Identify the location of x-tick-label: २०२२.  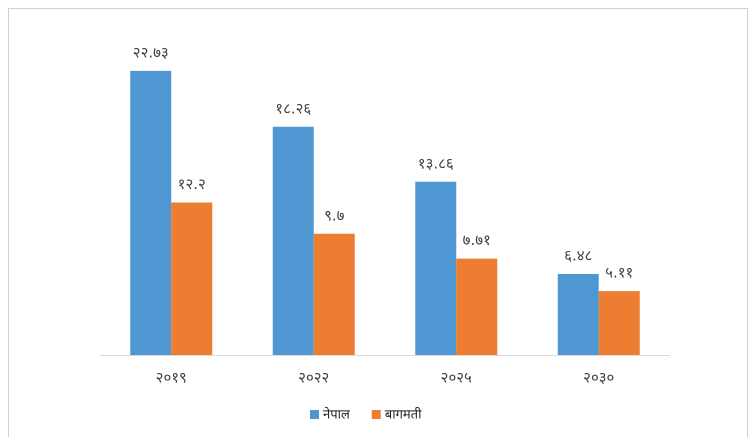
(313, 378).